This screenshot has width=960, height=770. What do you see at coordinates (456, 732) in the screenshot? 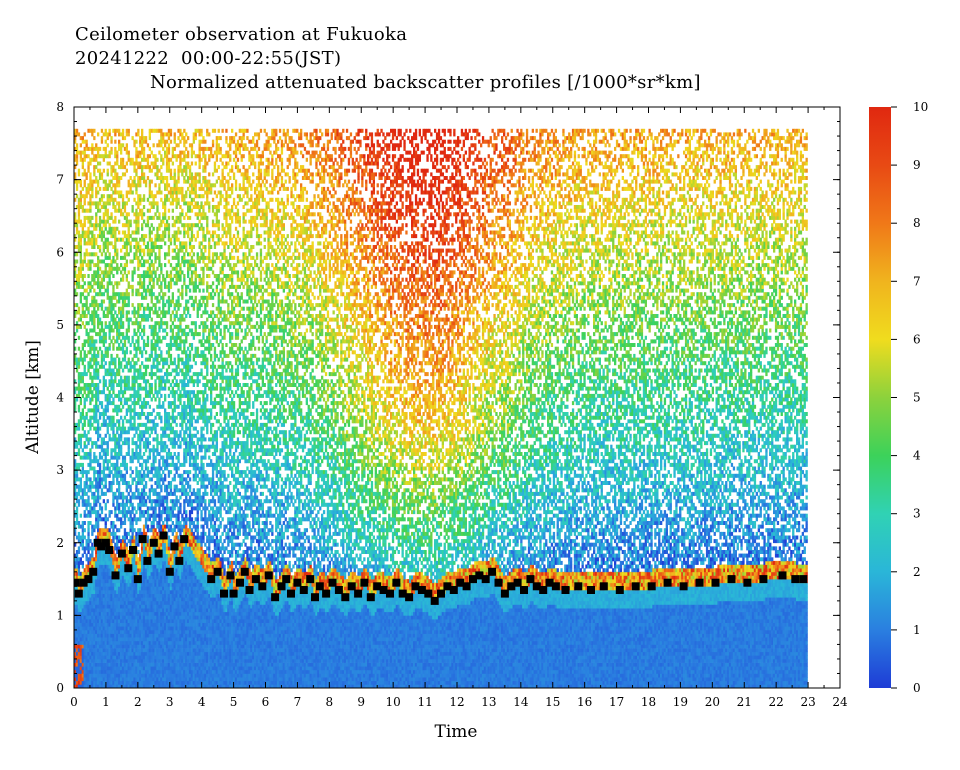
I see `x-axis-label: Time` at bounding box center [456, 732].